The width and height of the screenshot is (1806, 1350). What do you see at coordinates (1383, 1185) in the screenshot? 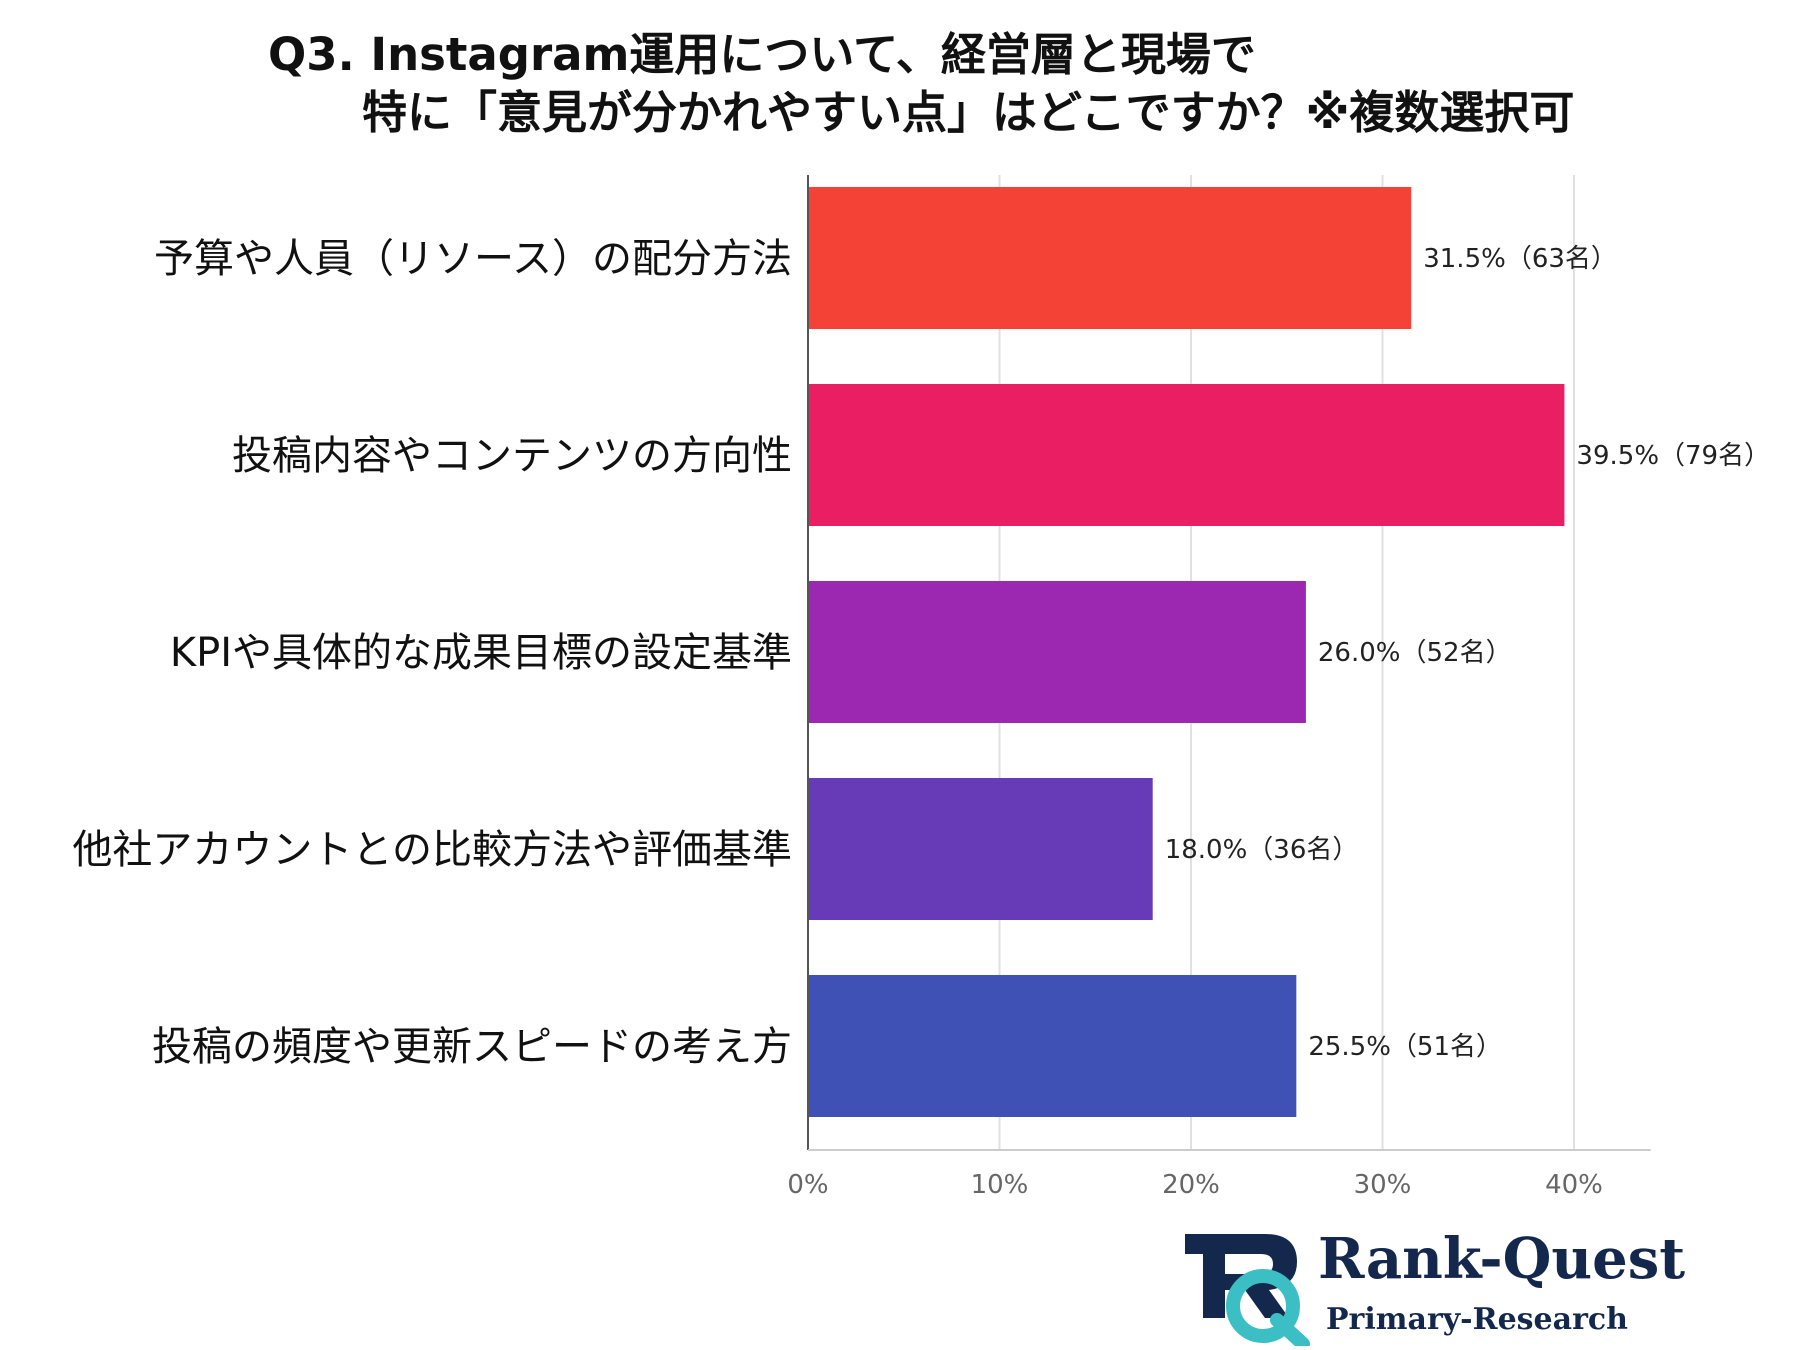
I see `x-tick-label: 30%` at bounding box center [1383, 1185].